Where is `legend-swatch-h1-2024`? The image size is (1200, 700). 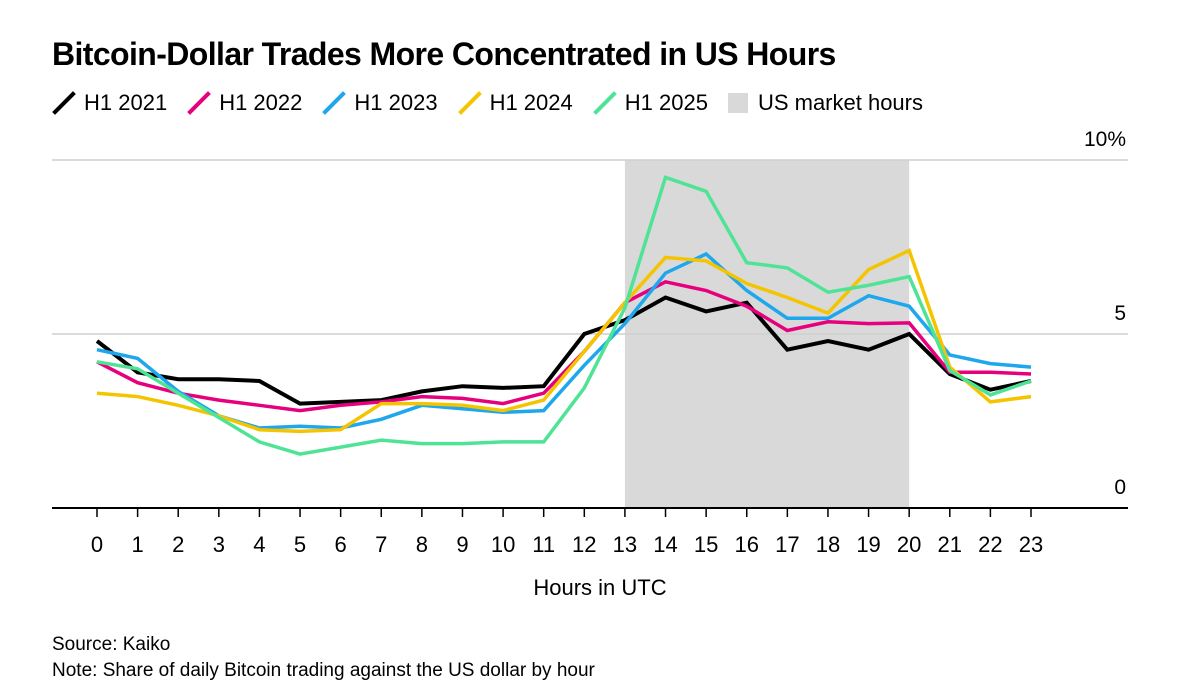
legend-swatch-h1-2024 is located at coordinates (469, 103).